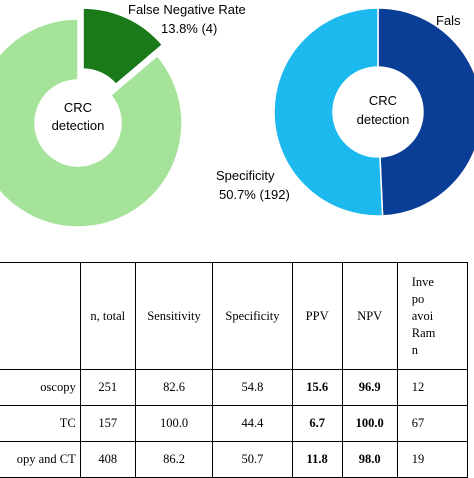  What do you see at coordinates (432, 459) in the screenshot?
I see `cell-investigations: 19` at bounding box center [432, 459].